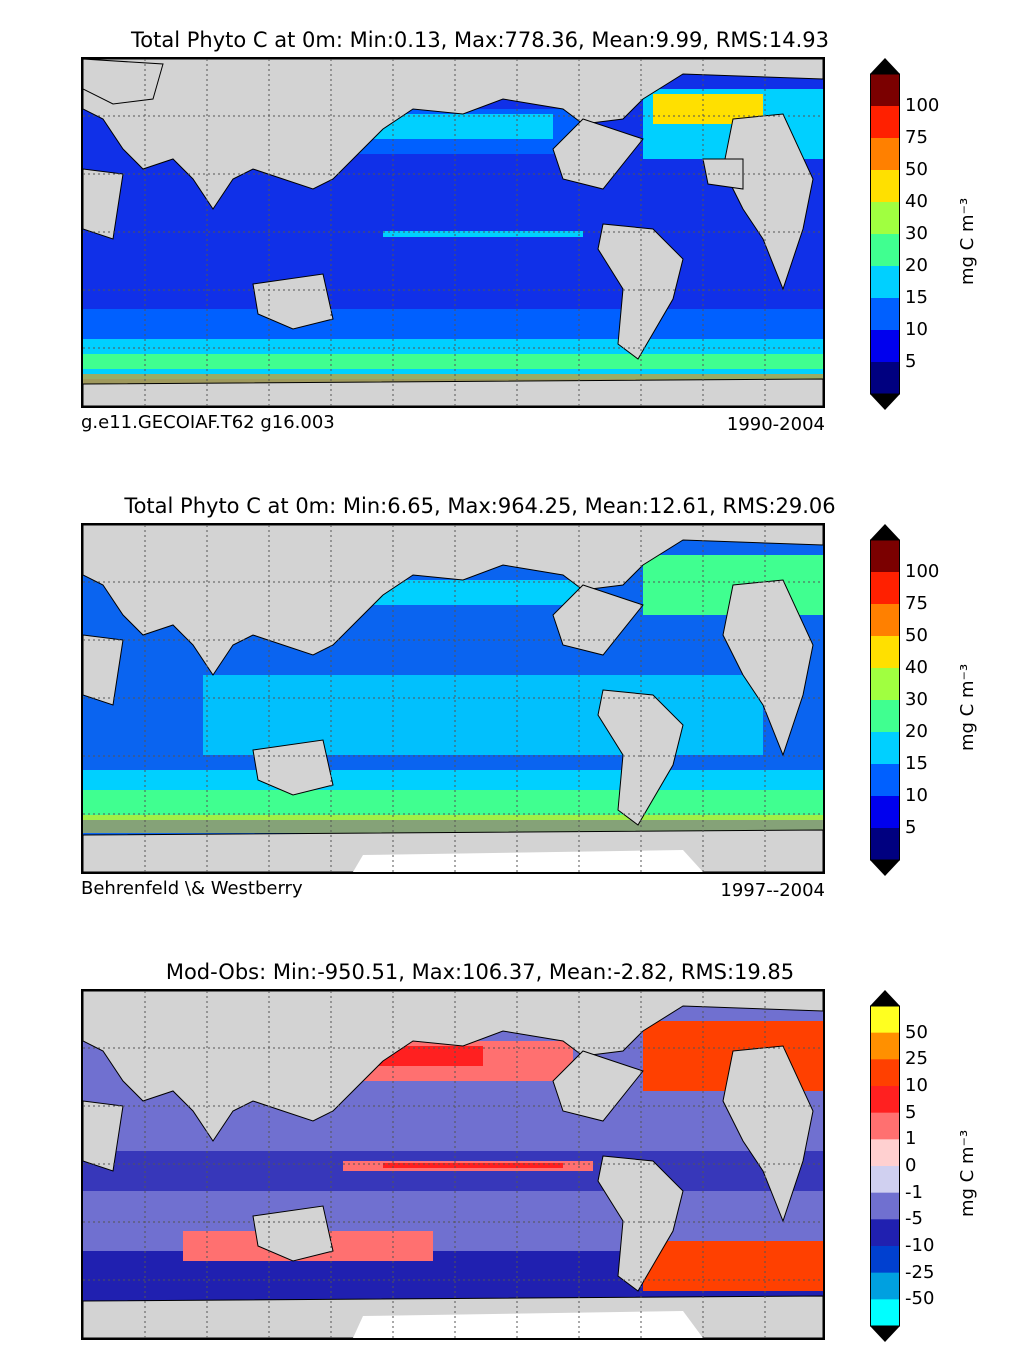 This screenshot has width=1011, height=1372. Describe the element at coordinates (775, 424) in the screenshot. I see `model-period: 1990-2004` at that location.